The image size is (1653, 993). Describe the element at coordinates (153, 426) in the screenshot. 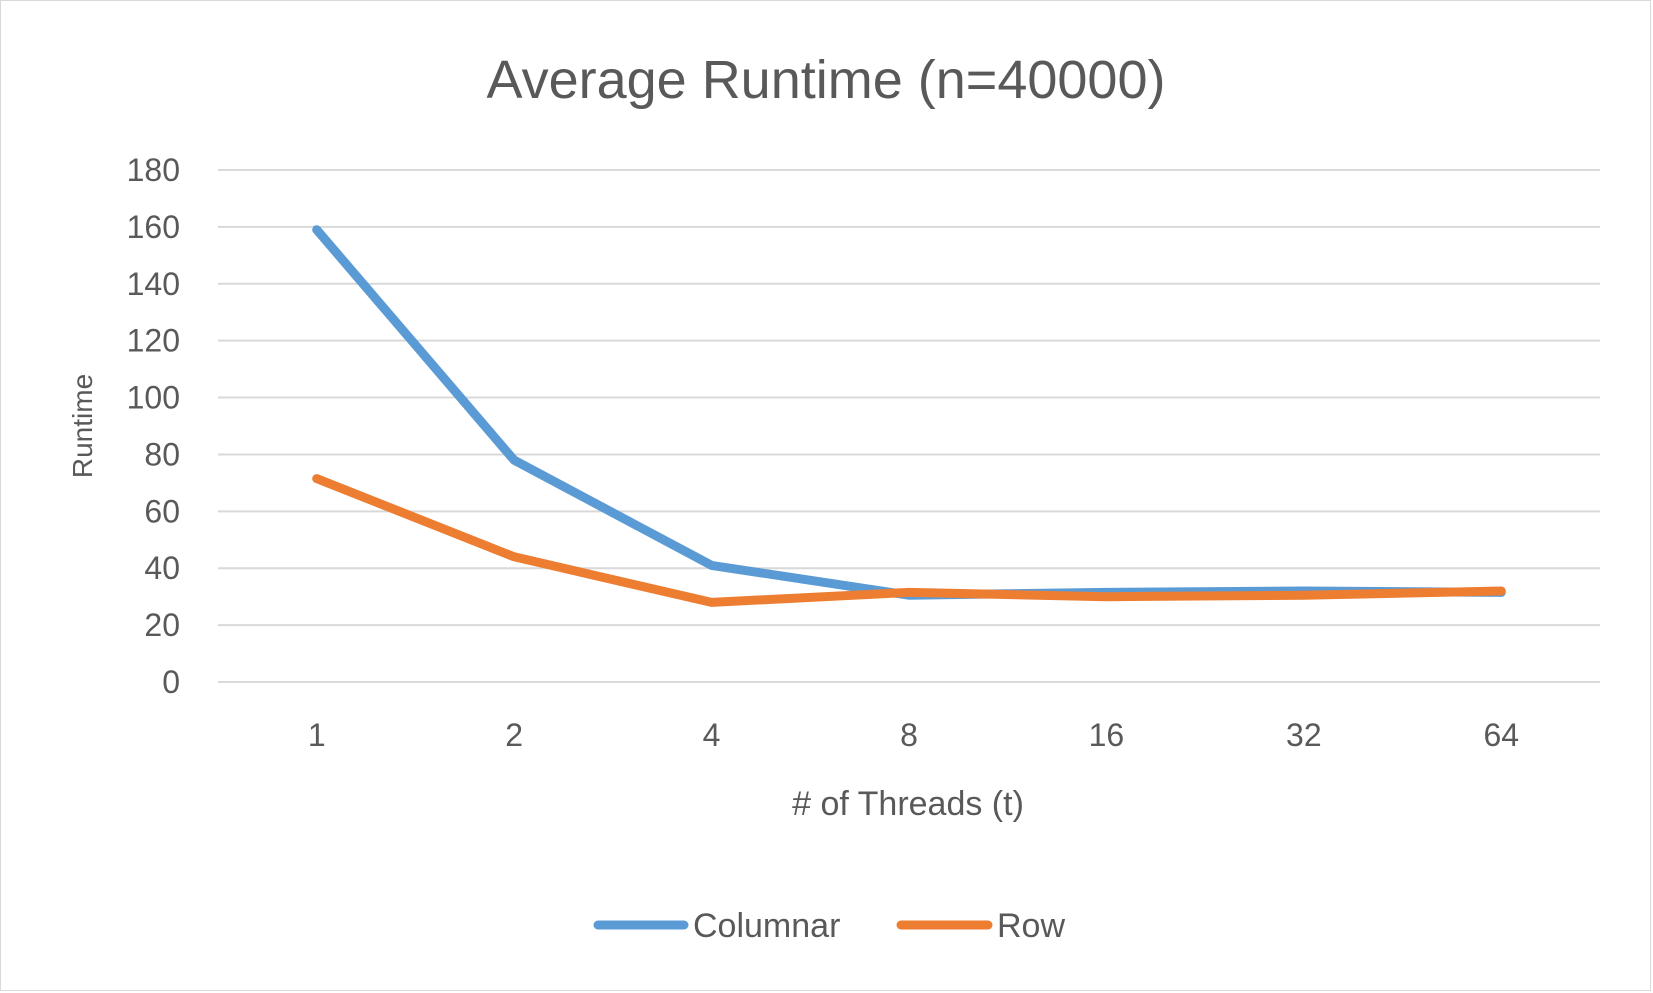

I see `y-axis-tick-labels: 0 20 40 60 80 100 120 140 160 180` at that location.